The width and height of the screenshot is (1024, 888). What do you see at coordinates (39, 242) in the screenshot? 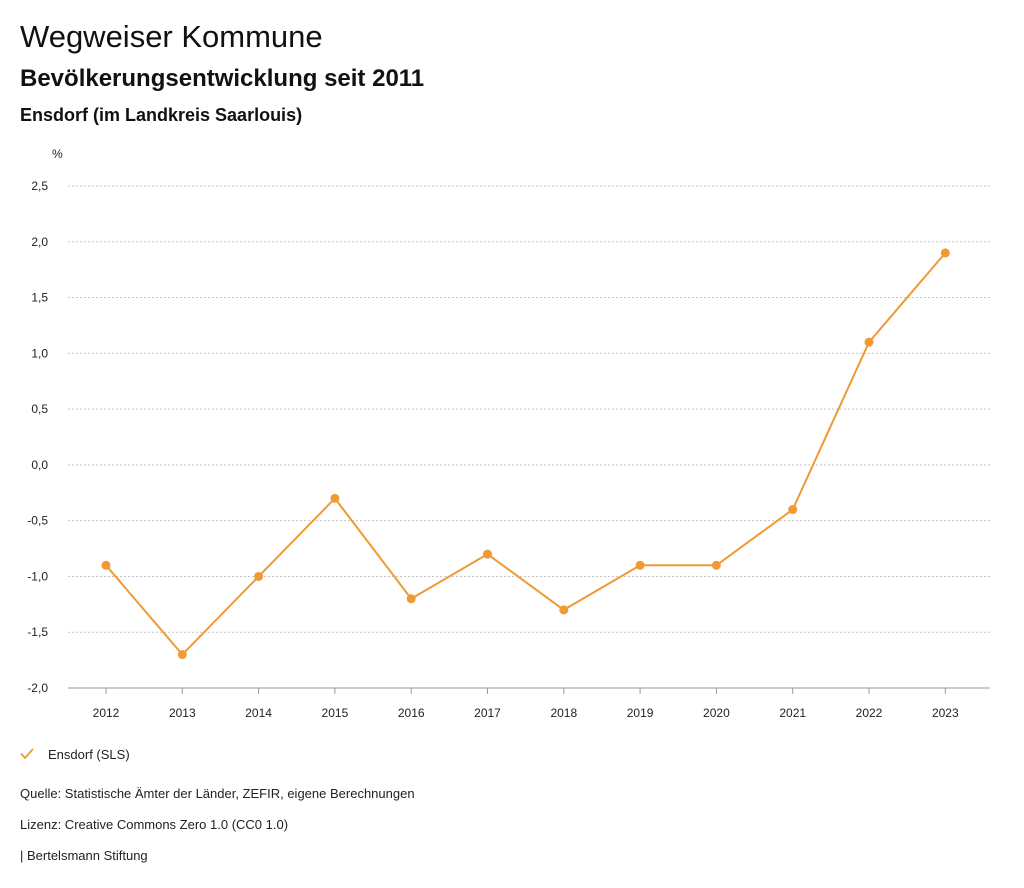
I see `y-tick-label: 2,0` at bounding box center [39, 242].